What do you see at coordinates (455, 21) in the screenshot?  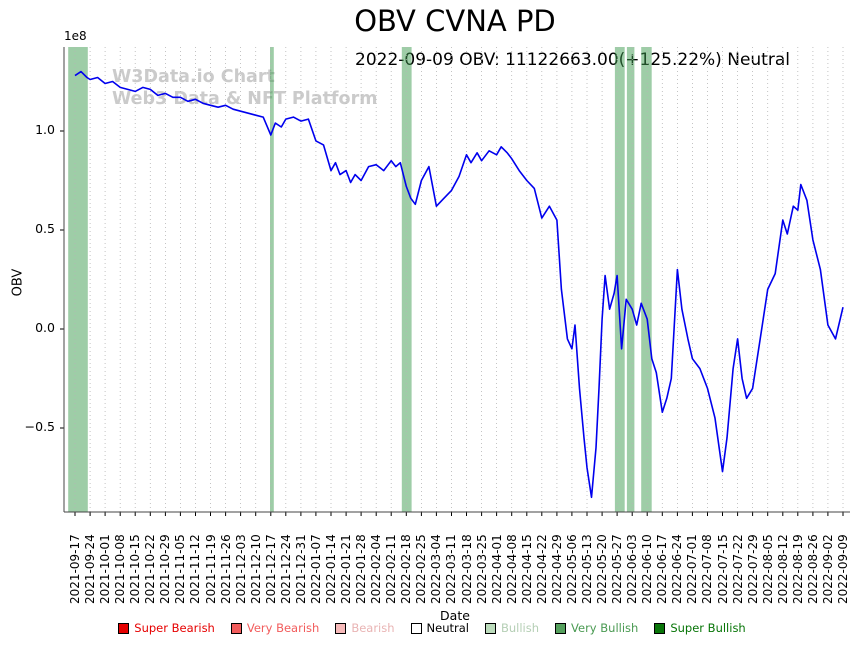 I see `chart-title: OBV CVNA PD` at bounding box center [455, 21].